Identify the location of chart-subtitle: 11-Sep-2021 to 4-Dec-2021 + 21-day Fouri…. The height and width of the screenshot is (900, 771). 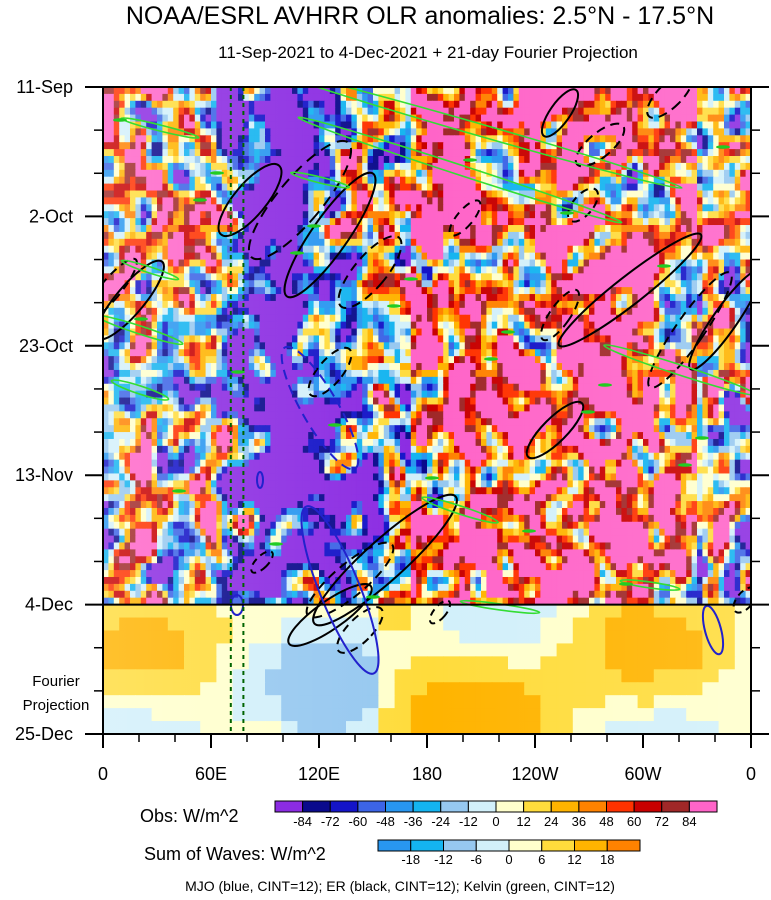
(428, 52).